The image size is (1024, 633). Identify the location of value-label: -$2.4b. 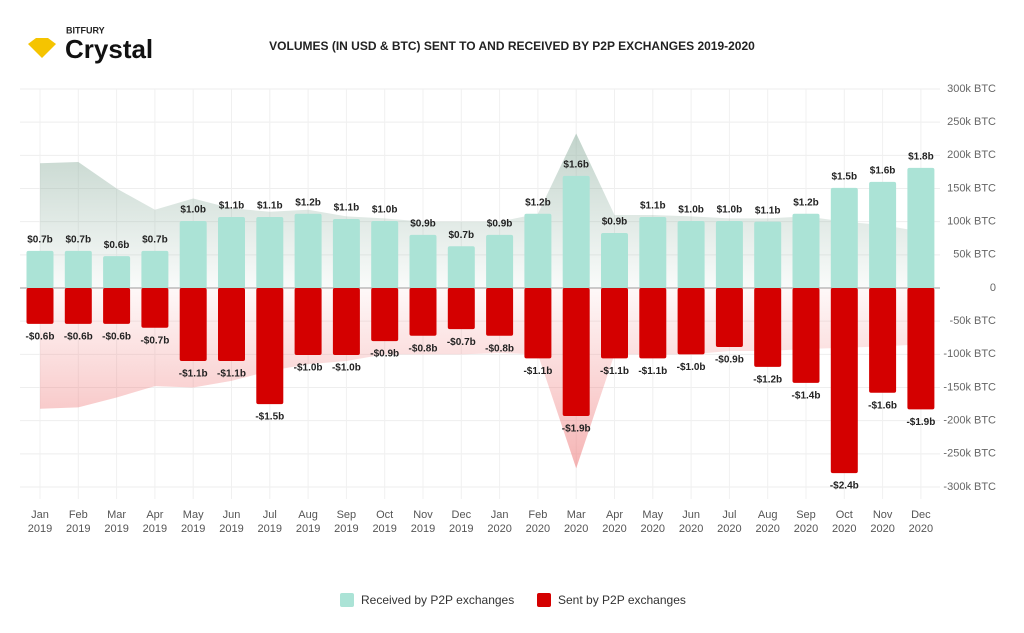
(844, 486).